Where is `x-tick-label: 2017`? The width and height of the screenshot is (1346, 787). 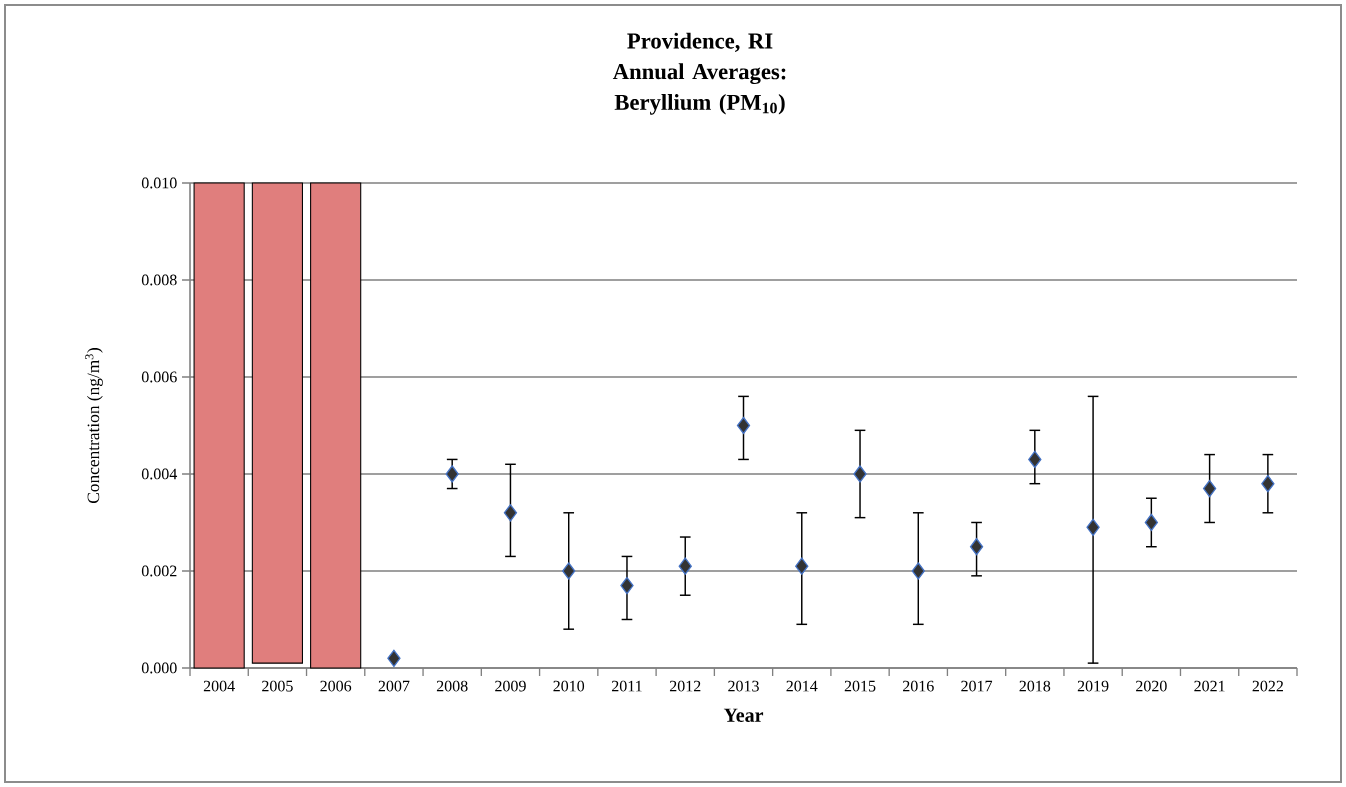 x-tick-label: 2017 is located at coordinates (977, 686).